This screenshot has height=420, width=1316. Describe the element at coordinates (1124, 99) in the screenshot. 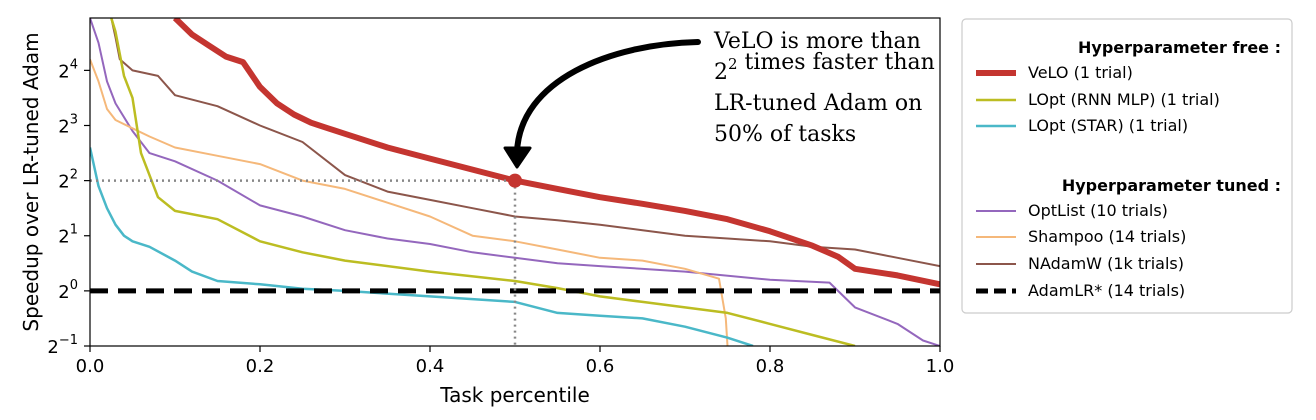

I see `legend-label: LOpt (RNN MLP) (1 trial)` at that location.